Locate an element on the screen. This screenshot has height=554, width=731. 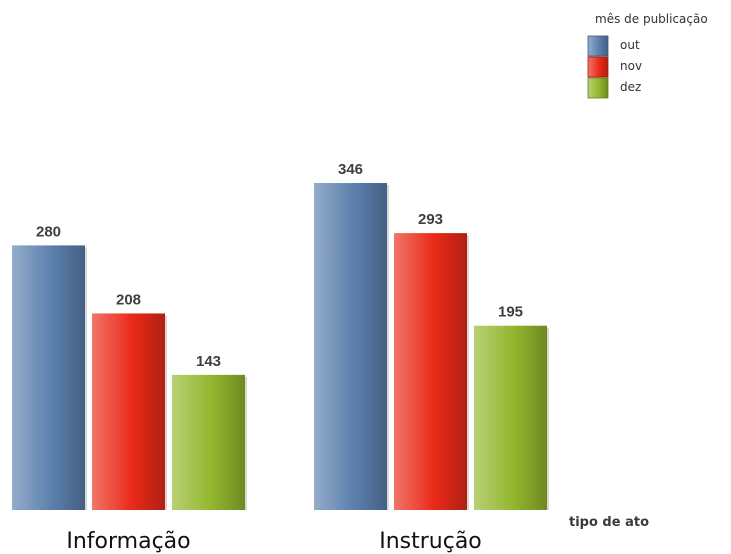
legend: mês de publicação out nov dez is located at coordinates (647, 55).